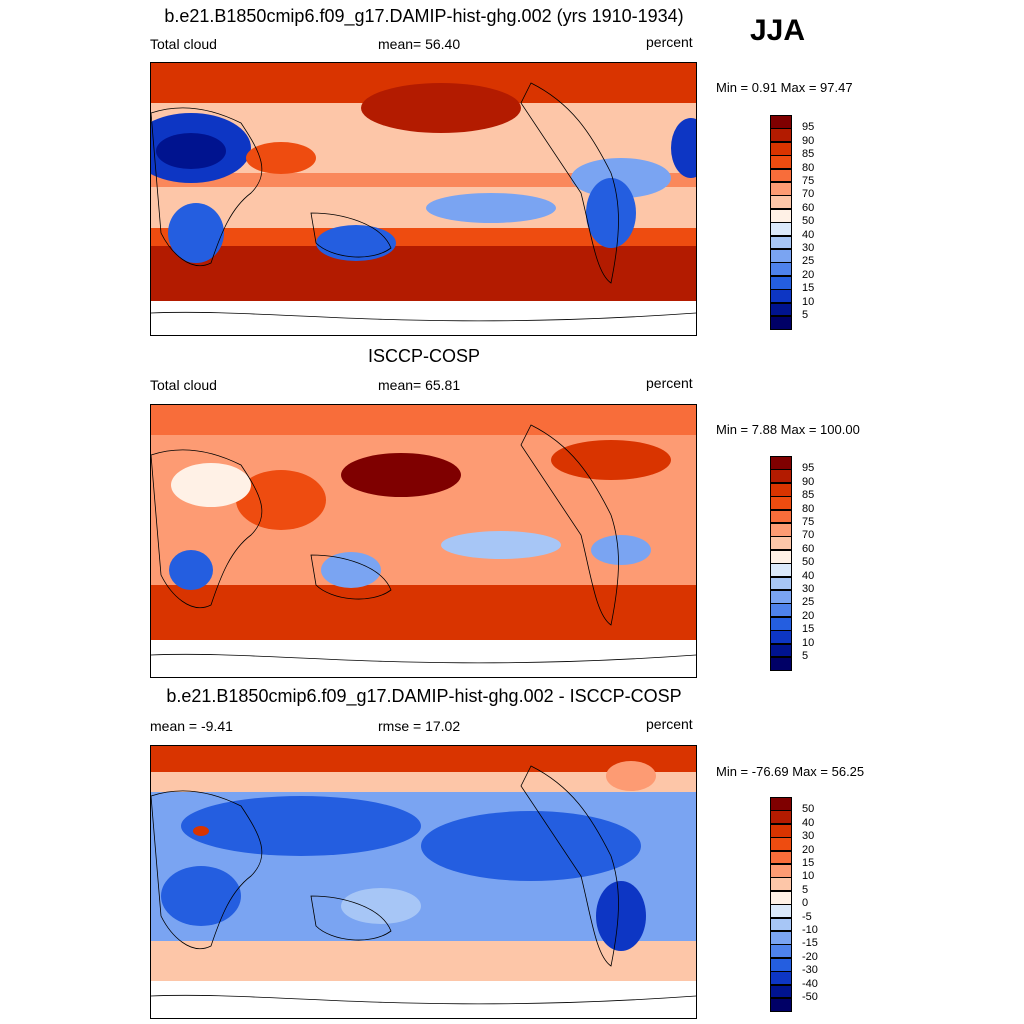 The image size is (1024, 1024). What do you see at coordinates (669, 383) in the screenshot?
I see `panel2-units-label: percent` at bounding box center [669, 383].